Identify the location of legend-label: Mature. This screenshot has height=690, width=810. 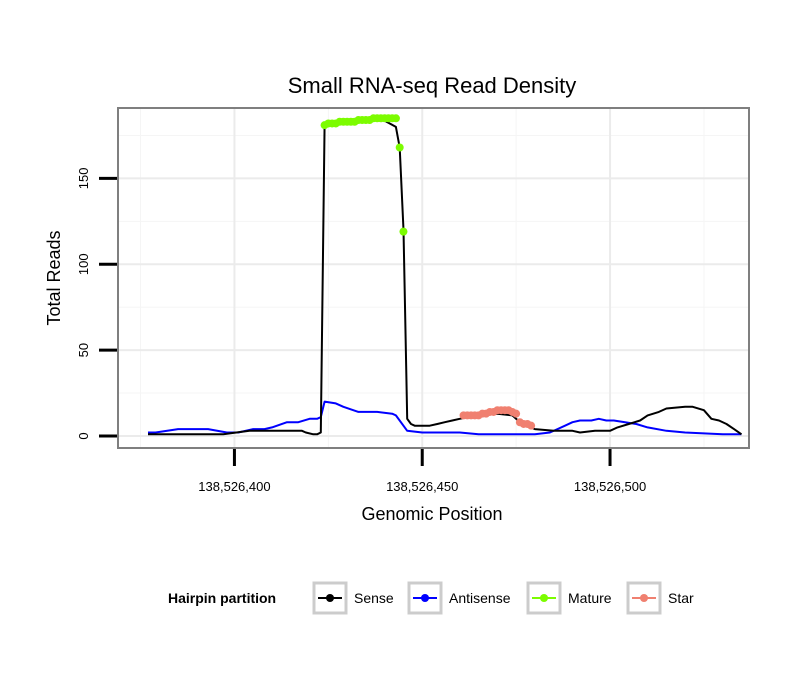
(590, 598).